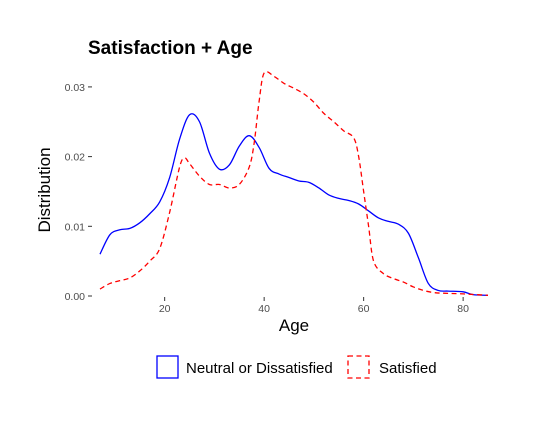  Describe the element at coordinates (75, 88) in the screenshot. I see `y-tick-label: 0.03` at that location.